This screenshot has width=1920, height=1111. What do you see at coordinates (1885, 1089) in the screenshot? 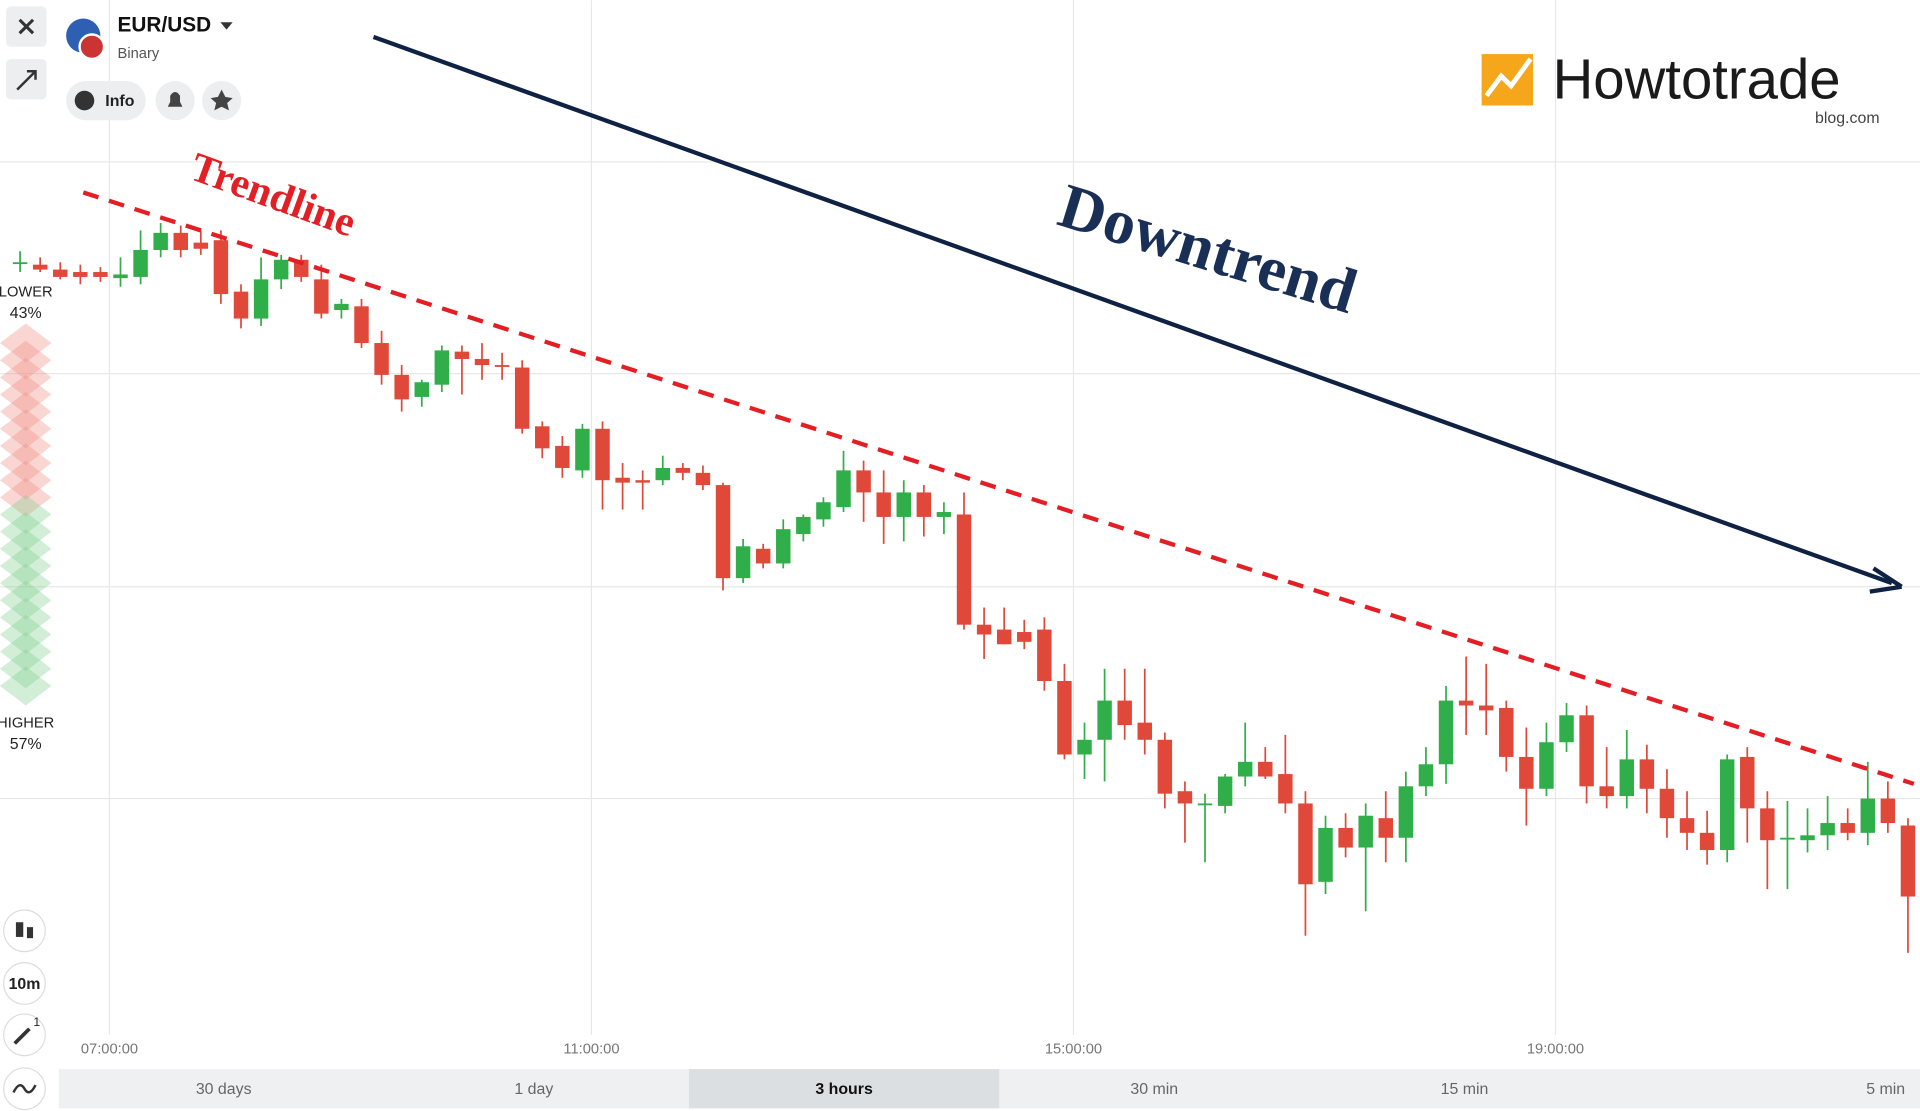
I see `timeframe-option: 5 min` at bounding box center [1885, 1089].